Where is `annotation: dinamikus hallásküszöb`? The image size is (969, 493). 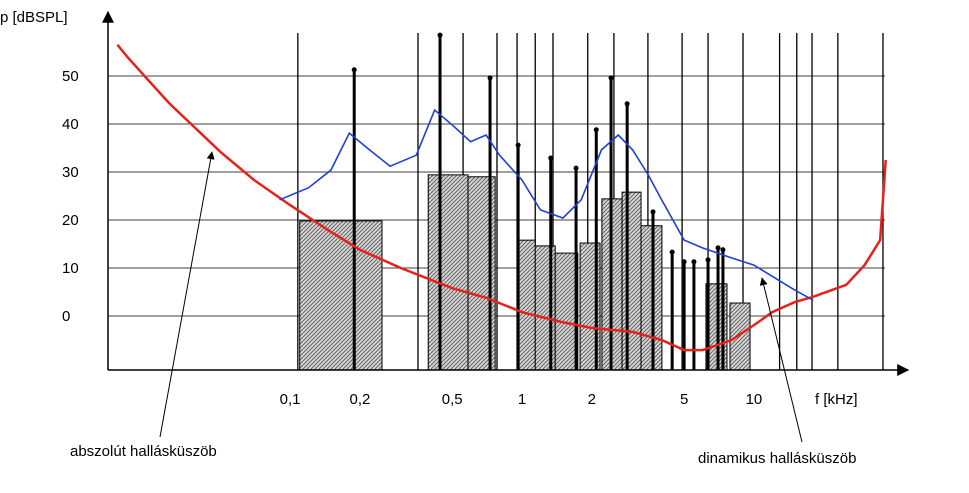 annotation: dinamikus hallásküszöb is located at coordinates (777, 458).